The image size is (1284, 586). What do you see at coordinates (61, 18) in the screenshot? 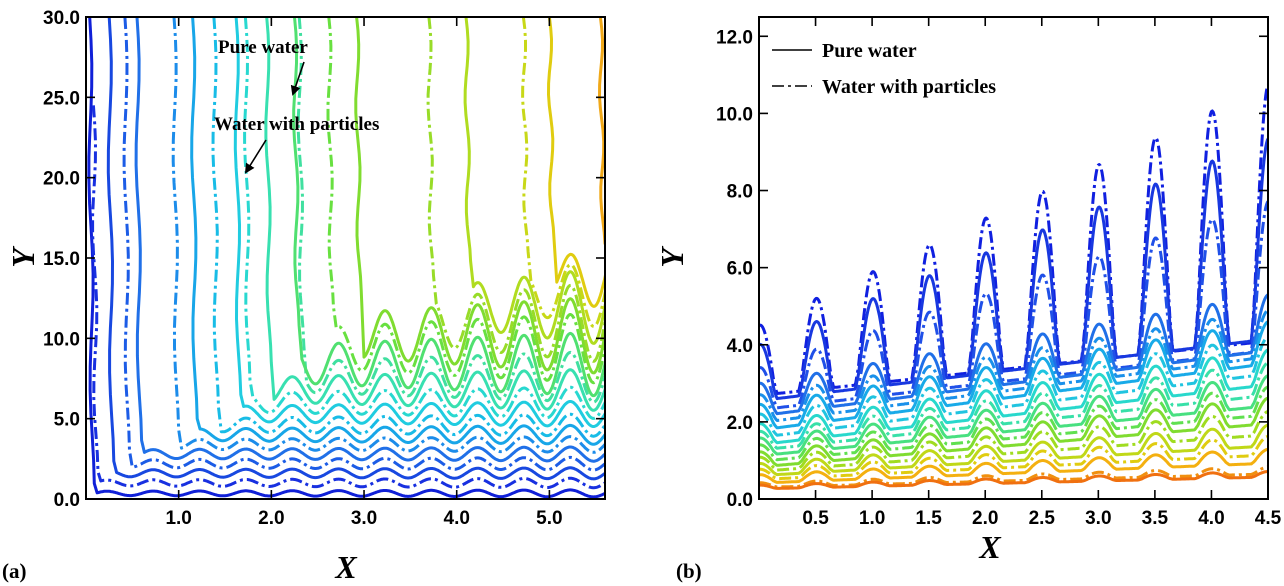
I see `y-tick-label-a-6: 30.0` at bounding box center [61, 18].